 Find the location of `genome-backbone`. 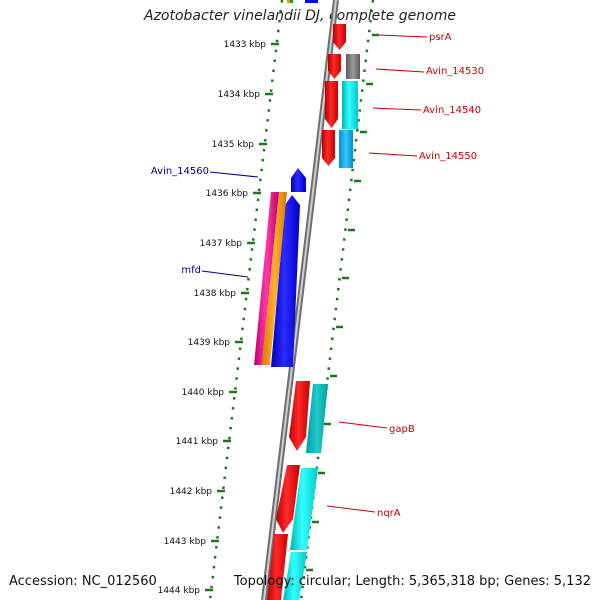

genome-backbone is located at coordinates (300, 300).